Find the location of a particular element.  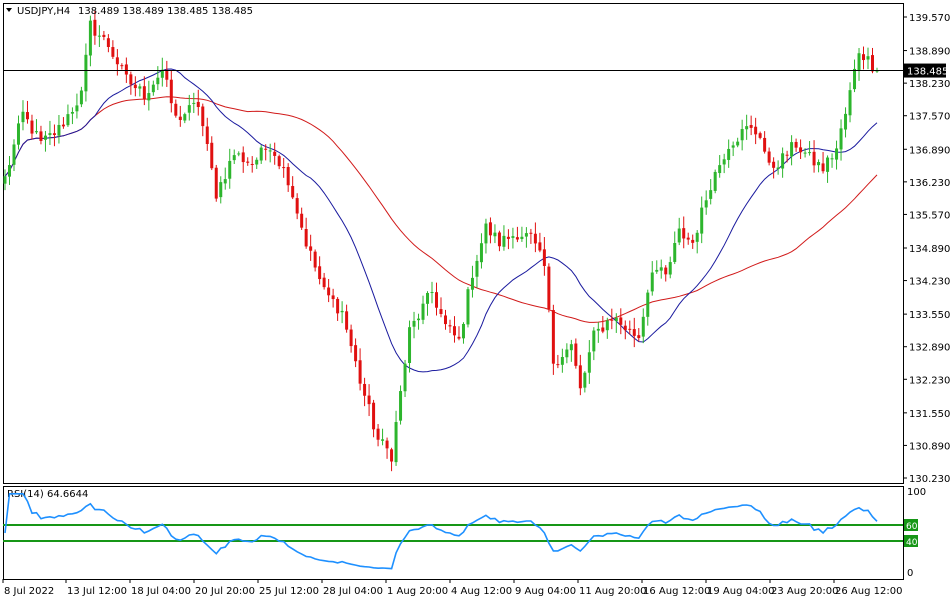

time-tick-label: 18 Jul 04:00 is located at coordinates (161, 591).